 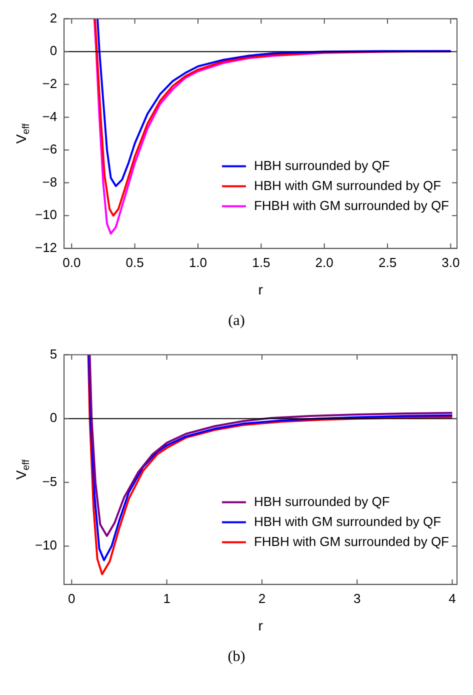 I want to click on x-tick-label: 2.0, so click(x=324, y=262).